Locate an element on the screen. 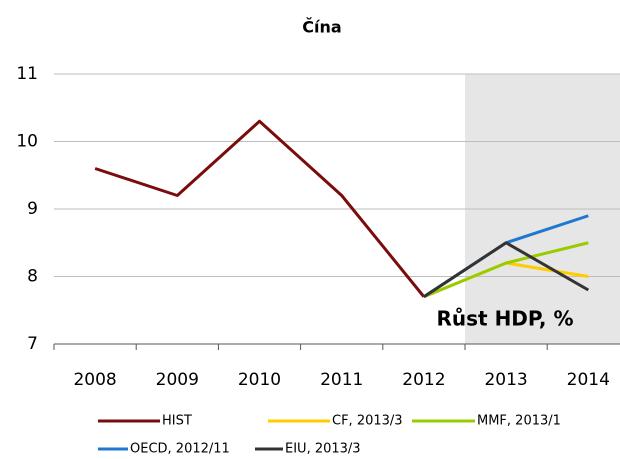 This screenshot has width=620, height=459. legend-label: OECD, 2012/11 is located at coordinates (180, 449).